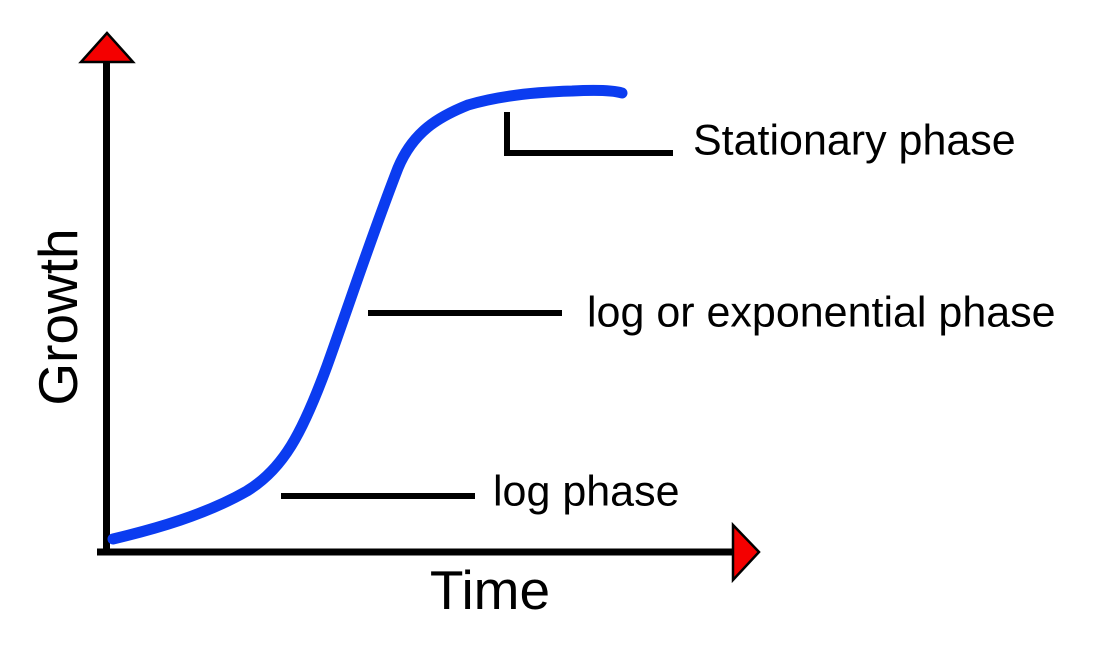  What do you see at coordinates (490, 590) in the screenshot?
I see `x-axis-label: Time` at bounding box center [490, 590].